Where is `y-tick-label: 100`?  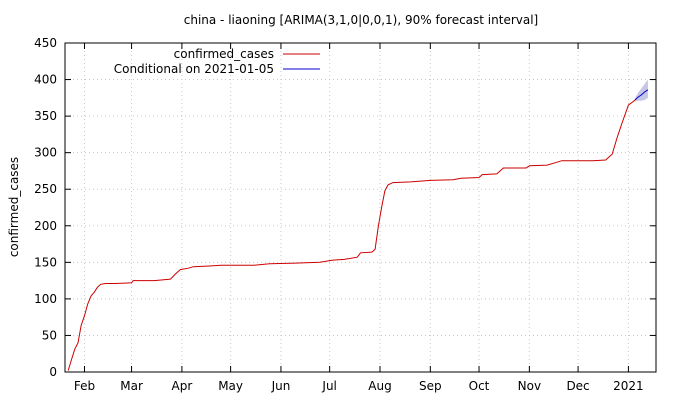
y-tick-label: 100 is located at coordinates (45, 299).